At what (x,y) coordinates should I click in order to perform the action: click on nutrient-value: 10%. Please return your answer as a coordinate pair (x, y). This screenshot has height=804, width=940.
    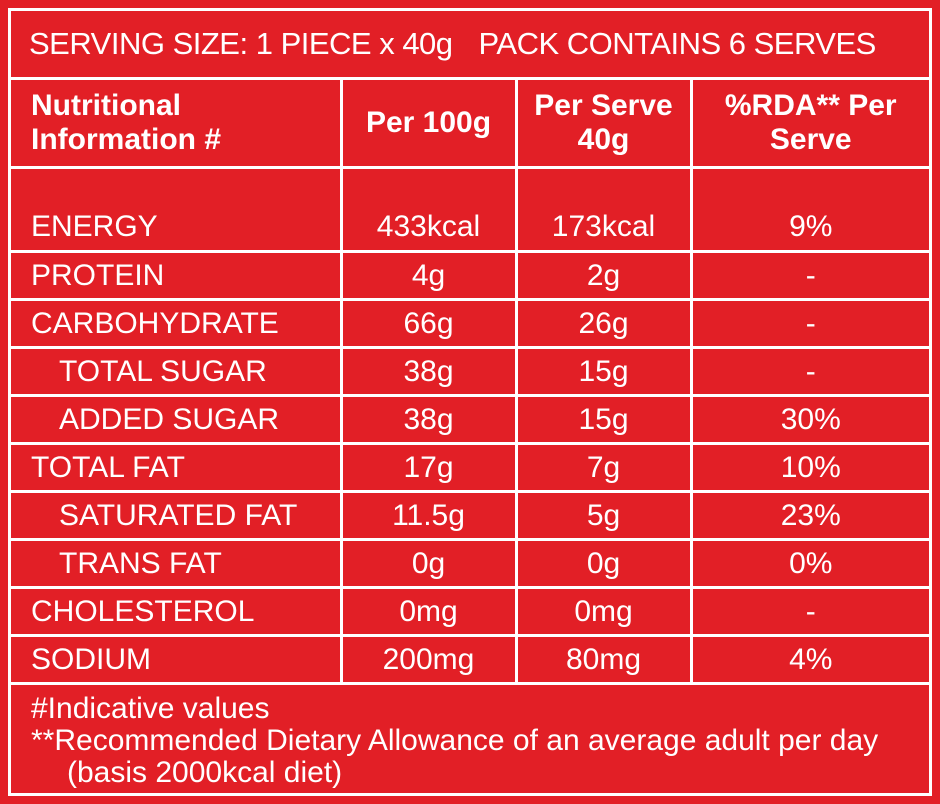
    Looking at the image, I should click on (809, 467).